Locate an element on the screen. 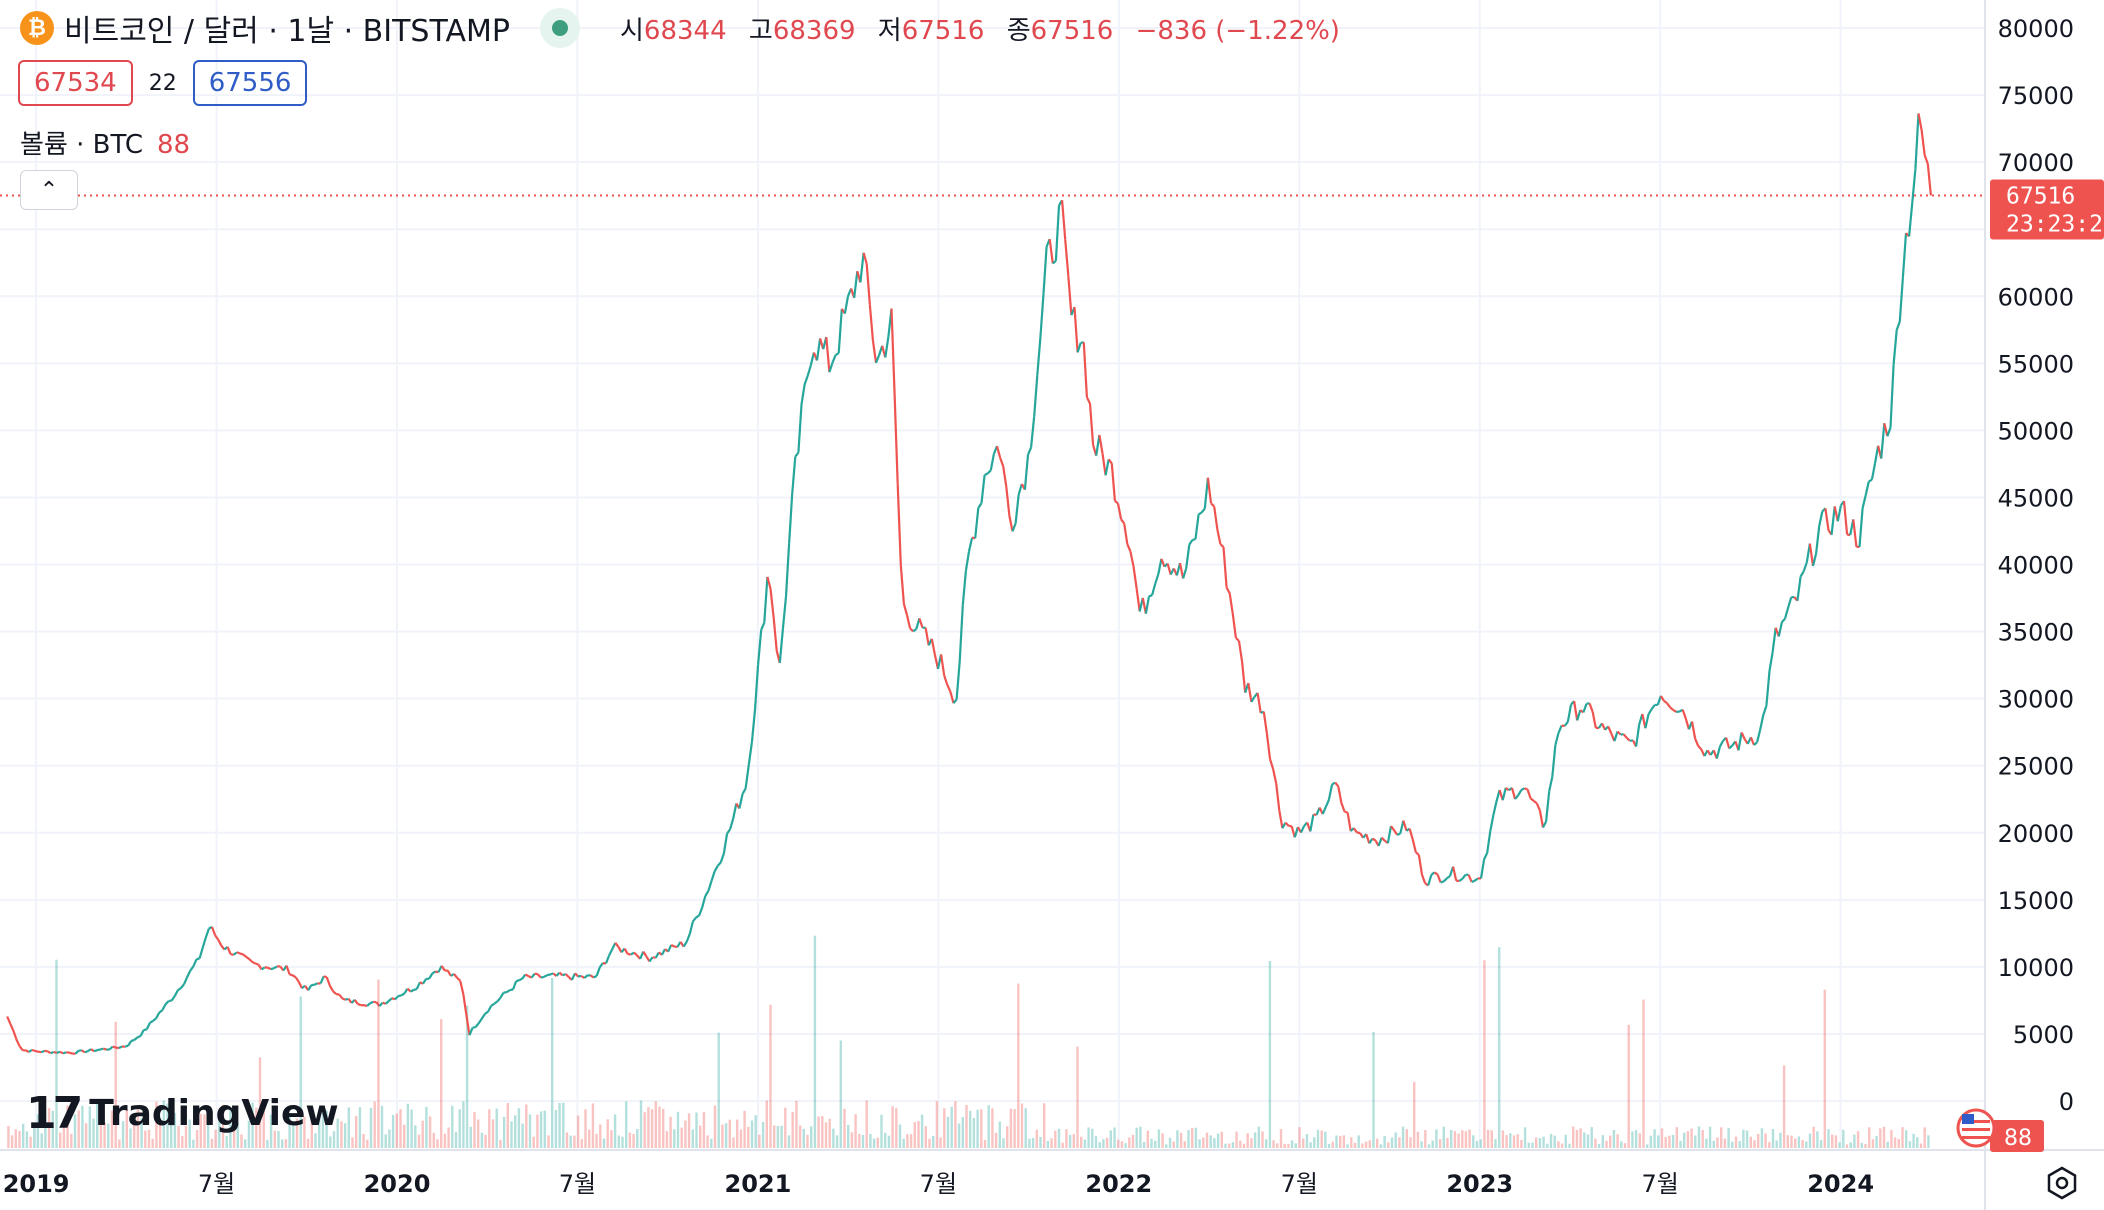  y-tick-label: 35000 is located at coordinates (2036, 633).